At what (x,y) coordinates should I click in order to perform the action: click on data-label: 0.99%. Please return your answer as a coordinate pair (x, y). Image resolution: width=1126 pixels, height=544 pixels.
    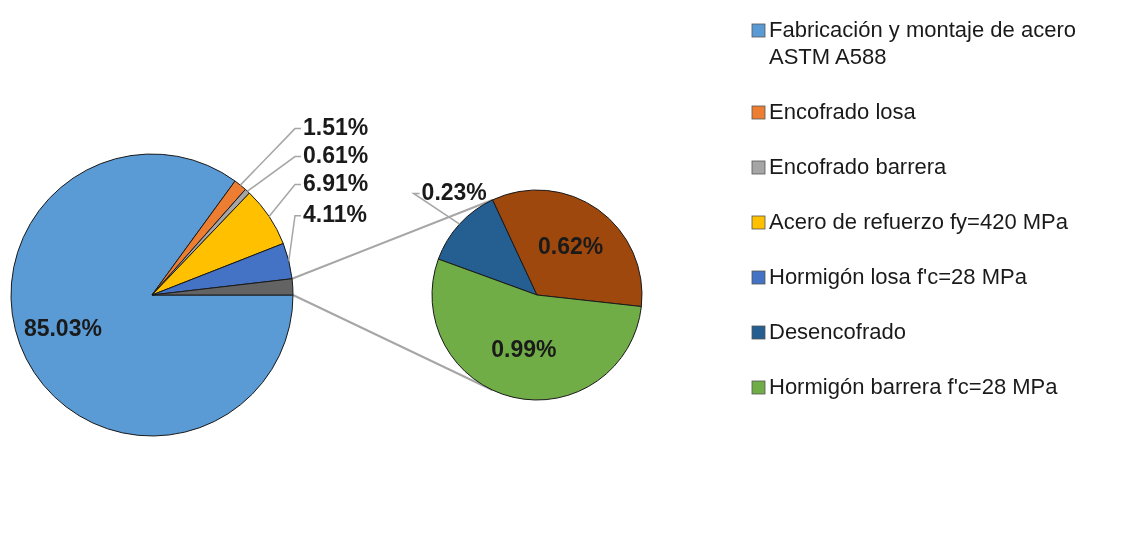
    Looking at the image, I should click on (524, 349).